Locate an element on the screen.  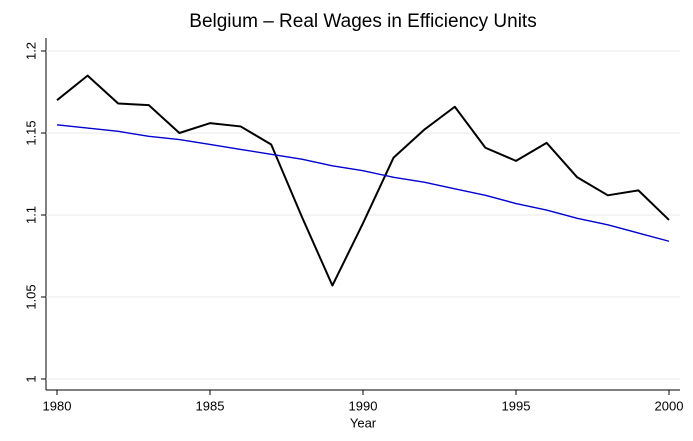
x-tick-label: 1995 is located at coordinates (516, 405).